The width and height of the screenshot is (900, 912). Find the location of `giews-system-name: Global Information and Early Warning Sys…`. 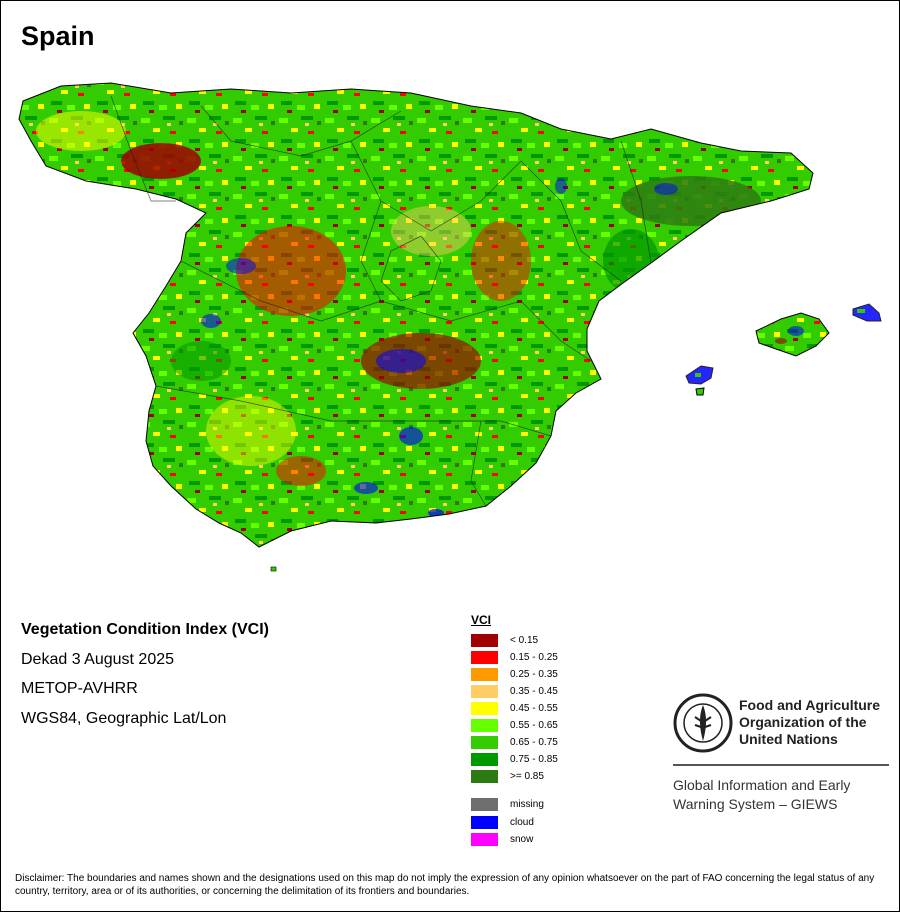

giews-system-name: Global Information and Early Warning Sys… is located at coordinates (762, 794).